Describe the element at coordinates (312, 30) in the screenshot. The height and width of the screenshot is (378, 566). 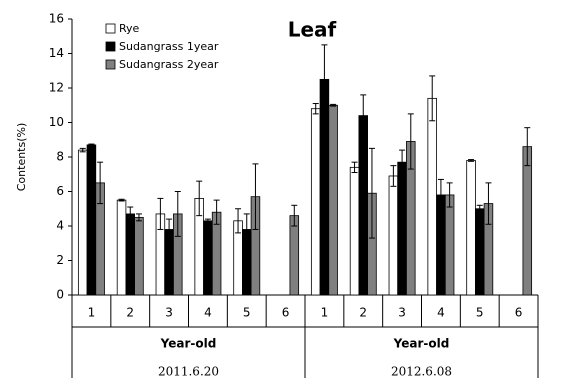
I see `chart-title: Leaf` at that location.